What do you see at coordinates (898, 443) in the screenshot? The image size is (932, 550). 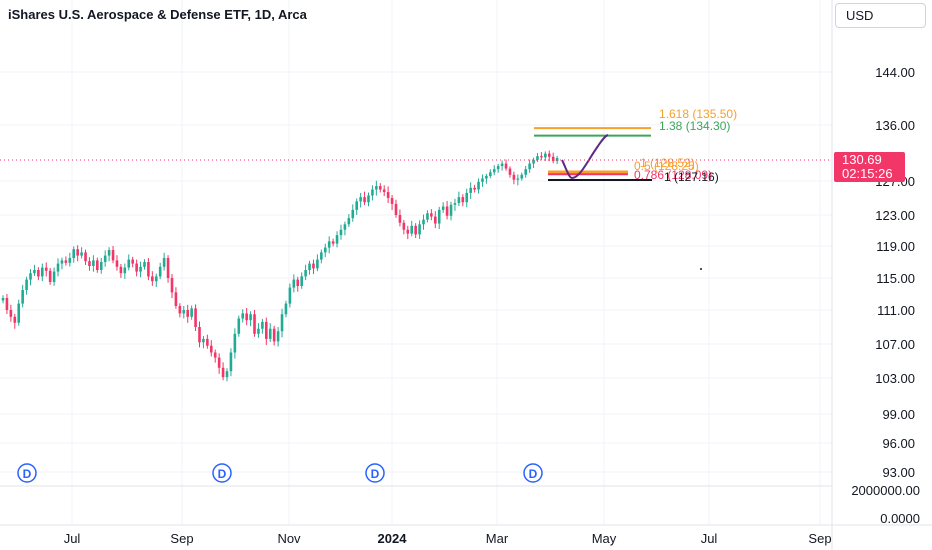 I see `price-tick-label: 96.00` at bounding box center [898, 443].